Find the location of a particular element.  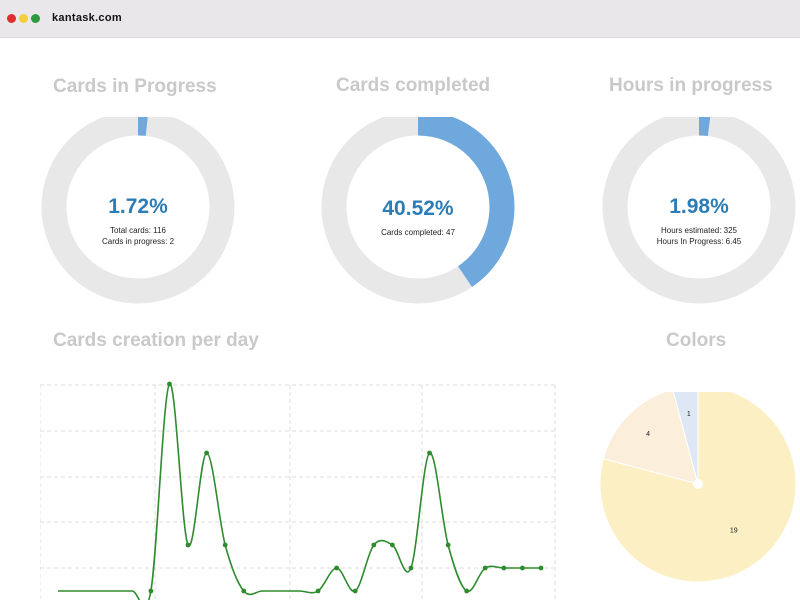

browser-titlebar: kantask.com is located at coordinates (400, 19).